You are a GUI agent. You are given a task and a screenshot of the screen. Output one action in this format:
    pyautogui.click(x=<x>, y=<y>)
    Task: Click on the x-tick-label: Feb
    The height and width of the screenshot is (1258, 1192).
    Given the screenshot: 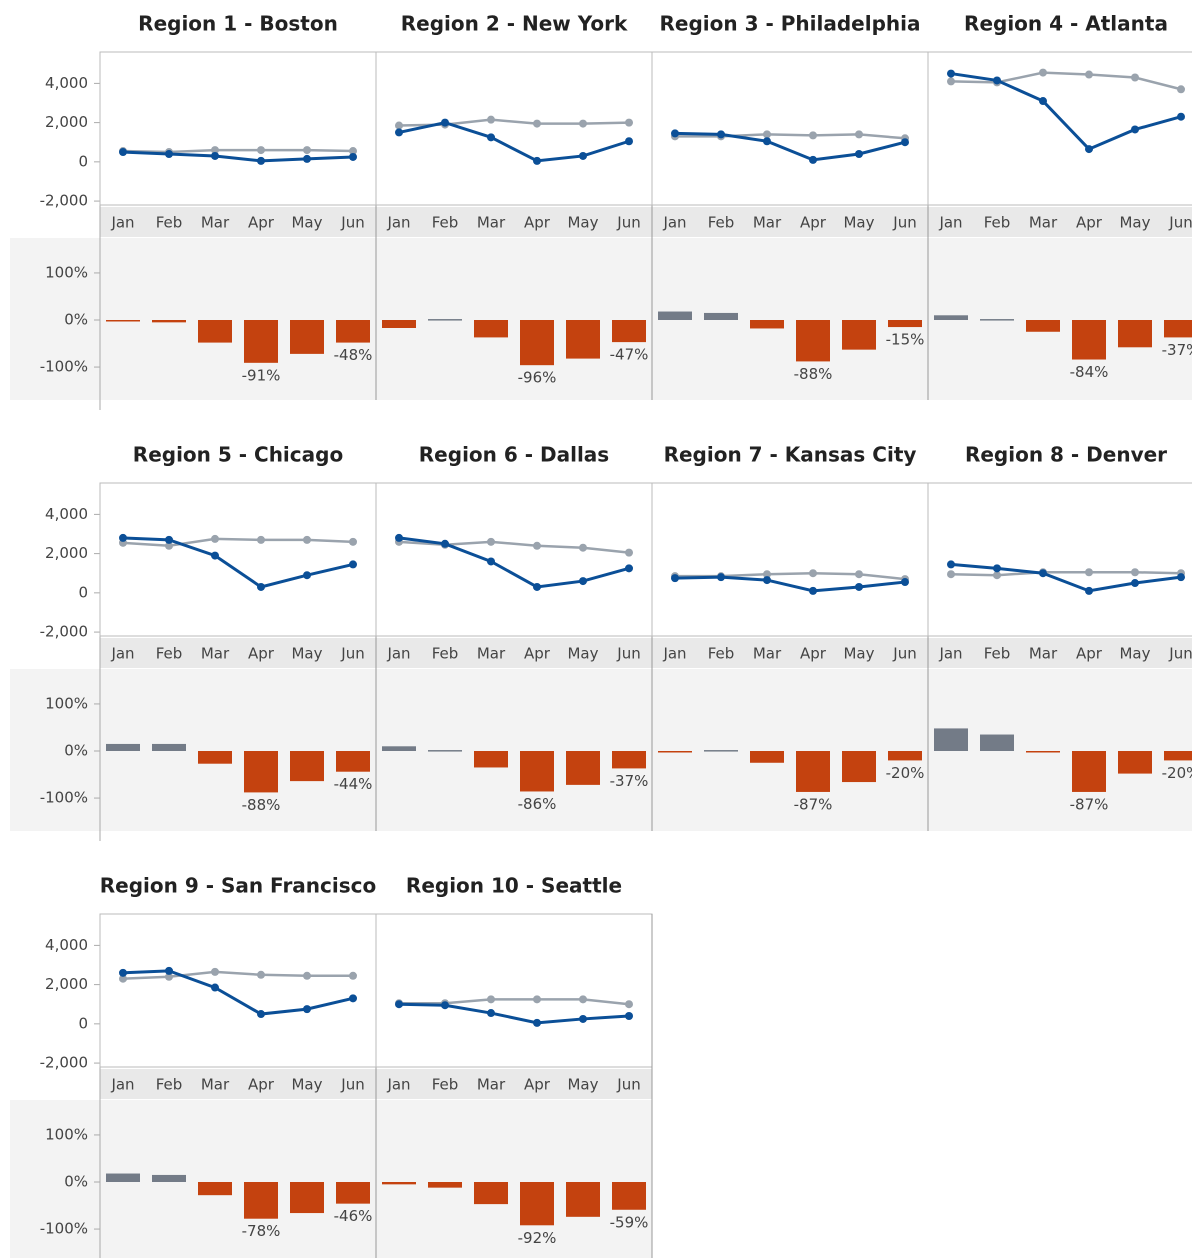 What is the action you would take?
    pyautogui.click(x=169, y=654)
    